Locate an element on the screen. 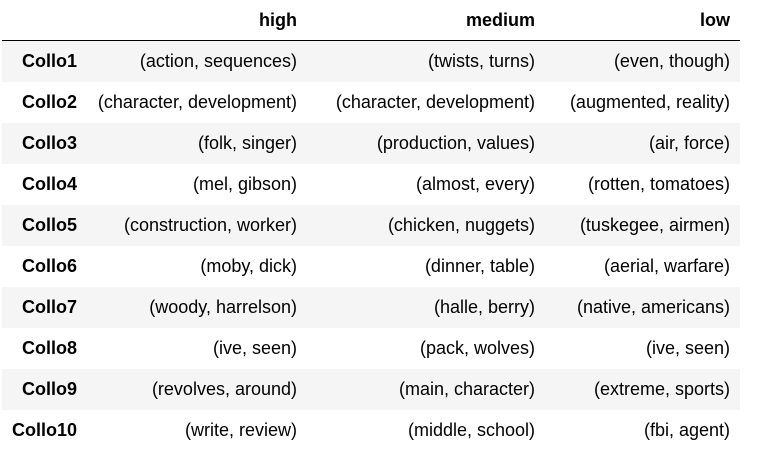 Image resolution: width=781 pixels, height=456 pixels. cell-low: (even, though) is located at coordinates (642, 61).